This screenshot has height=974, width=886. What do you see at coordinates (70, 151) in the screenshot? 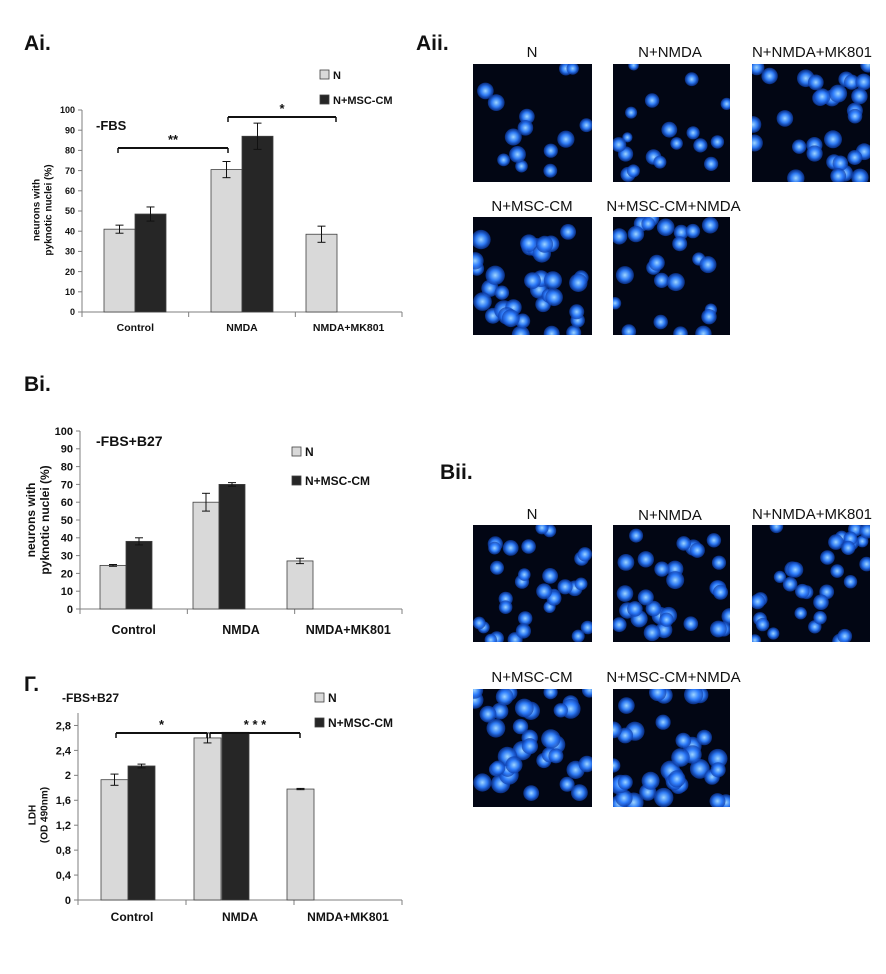
I see `y-tick-label: 80` at bounding box center [70, 151].